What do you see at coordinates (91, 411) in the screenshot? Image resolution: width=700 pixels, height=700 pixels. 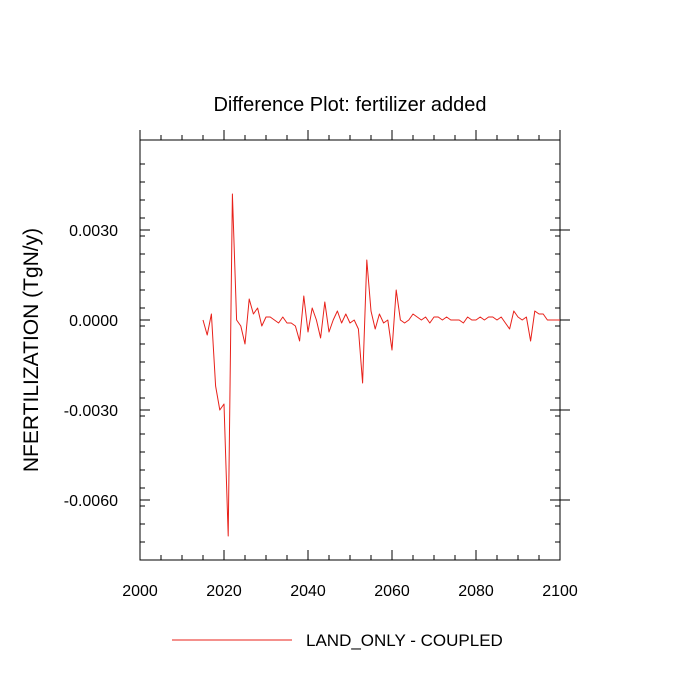 I see `y-tick-label: -0.0030` at bounding box center [91, 411].